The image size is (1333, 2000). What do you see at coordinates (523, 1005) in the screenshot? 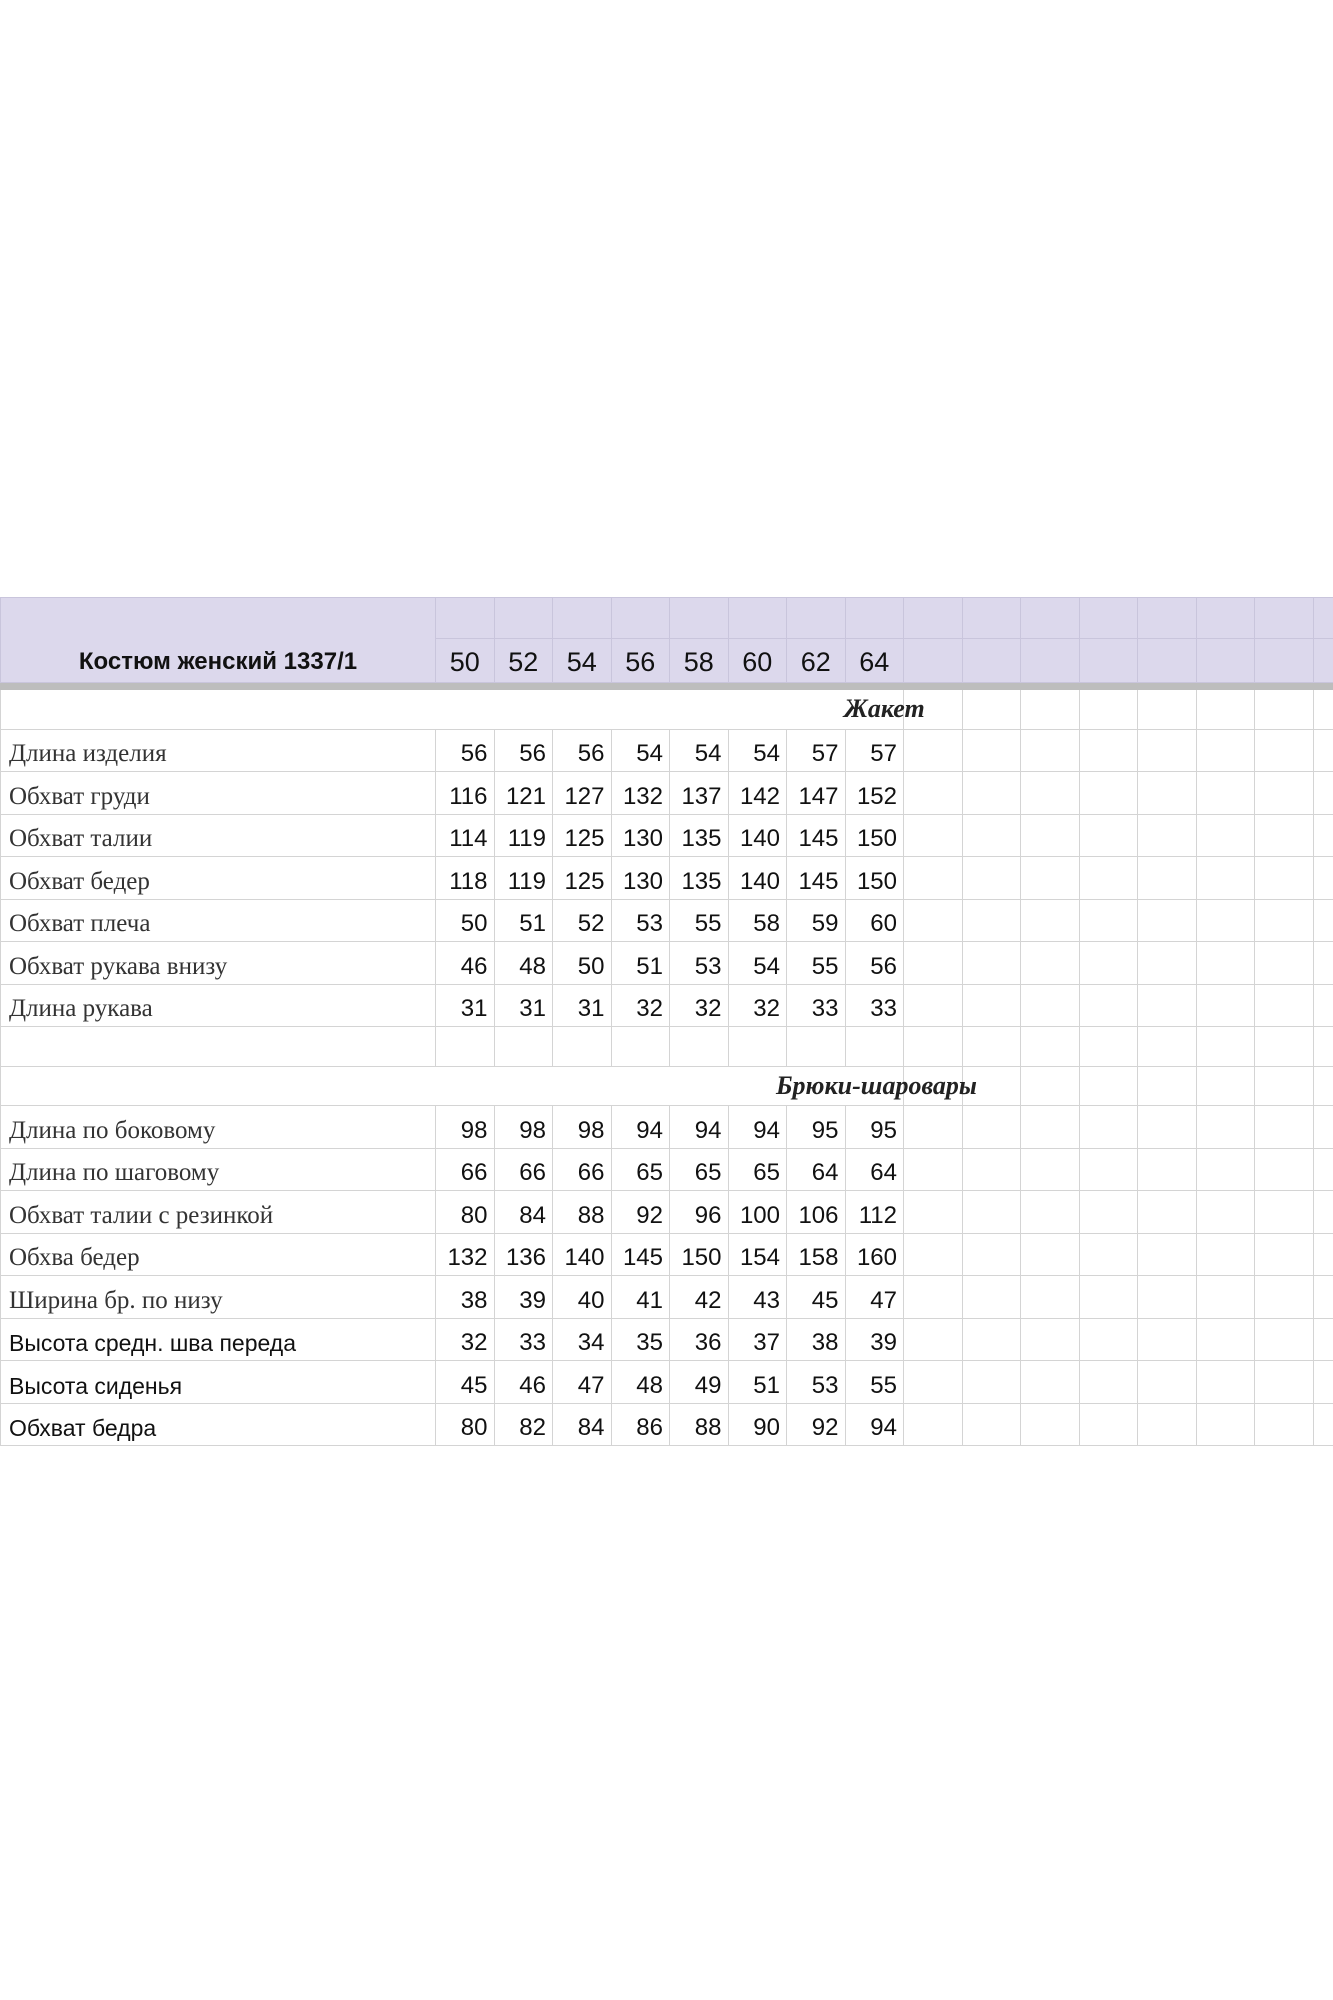
I see `measurement-value: 31` at bounding box center [523, 1005].